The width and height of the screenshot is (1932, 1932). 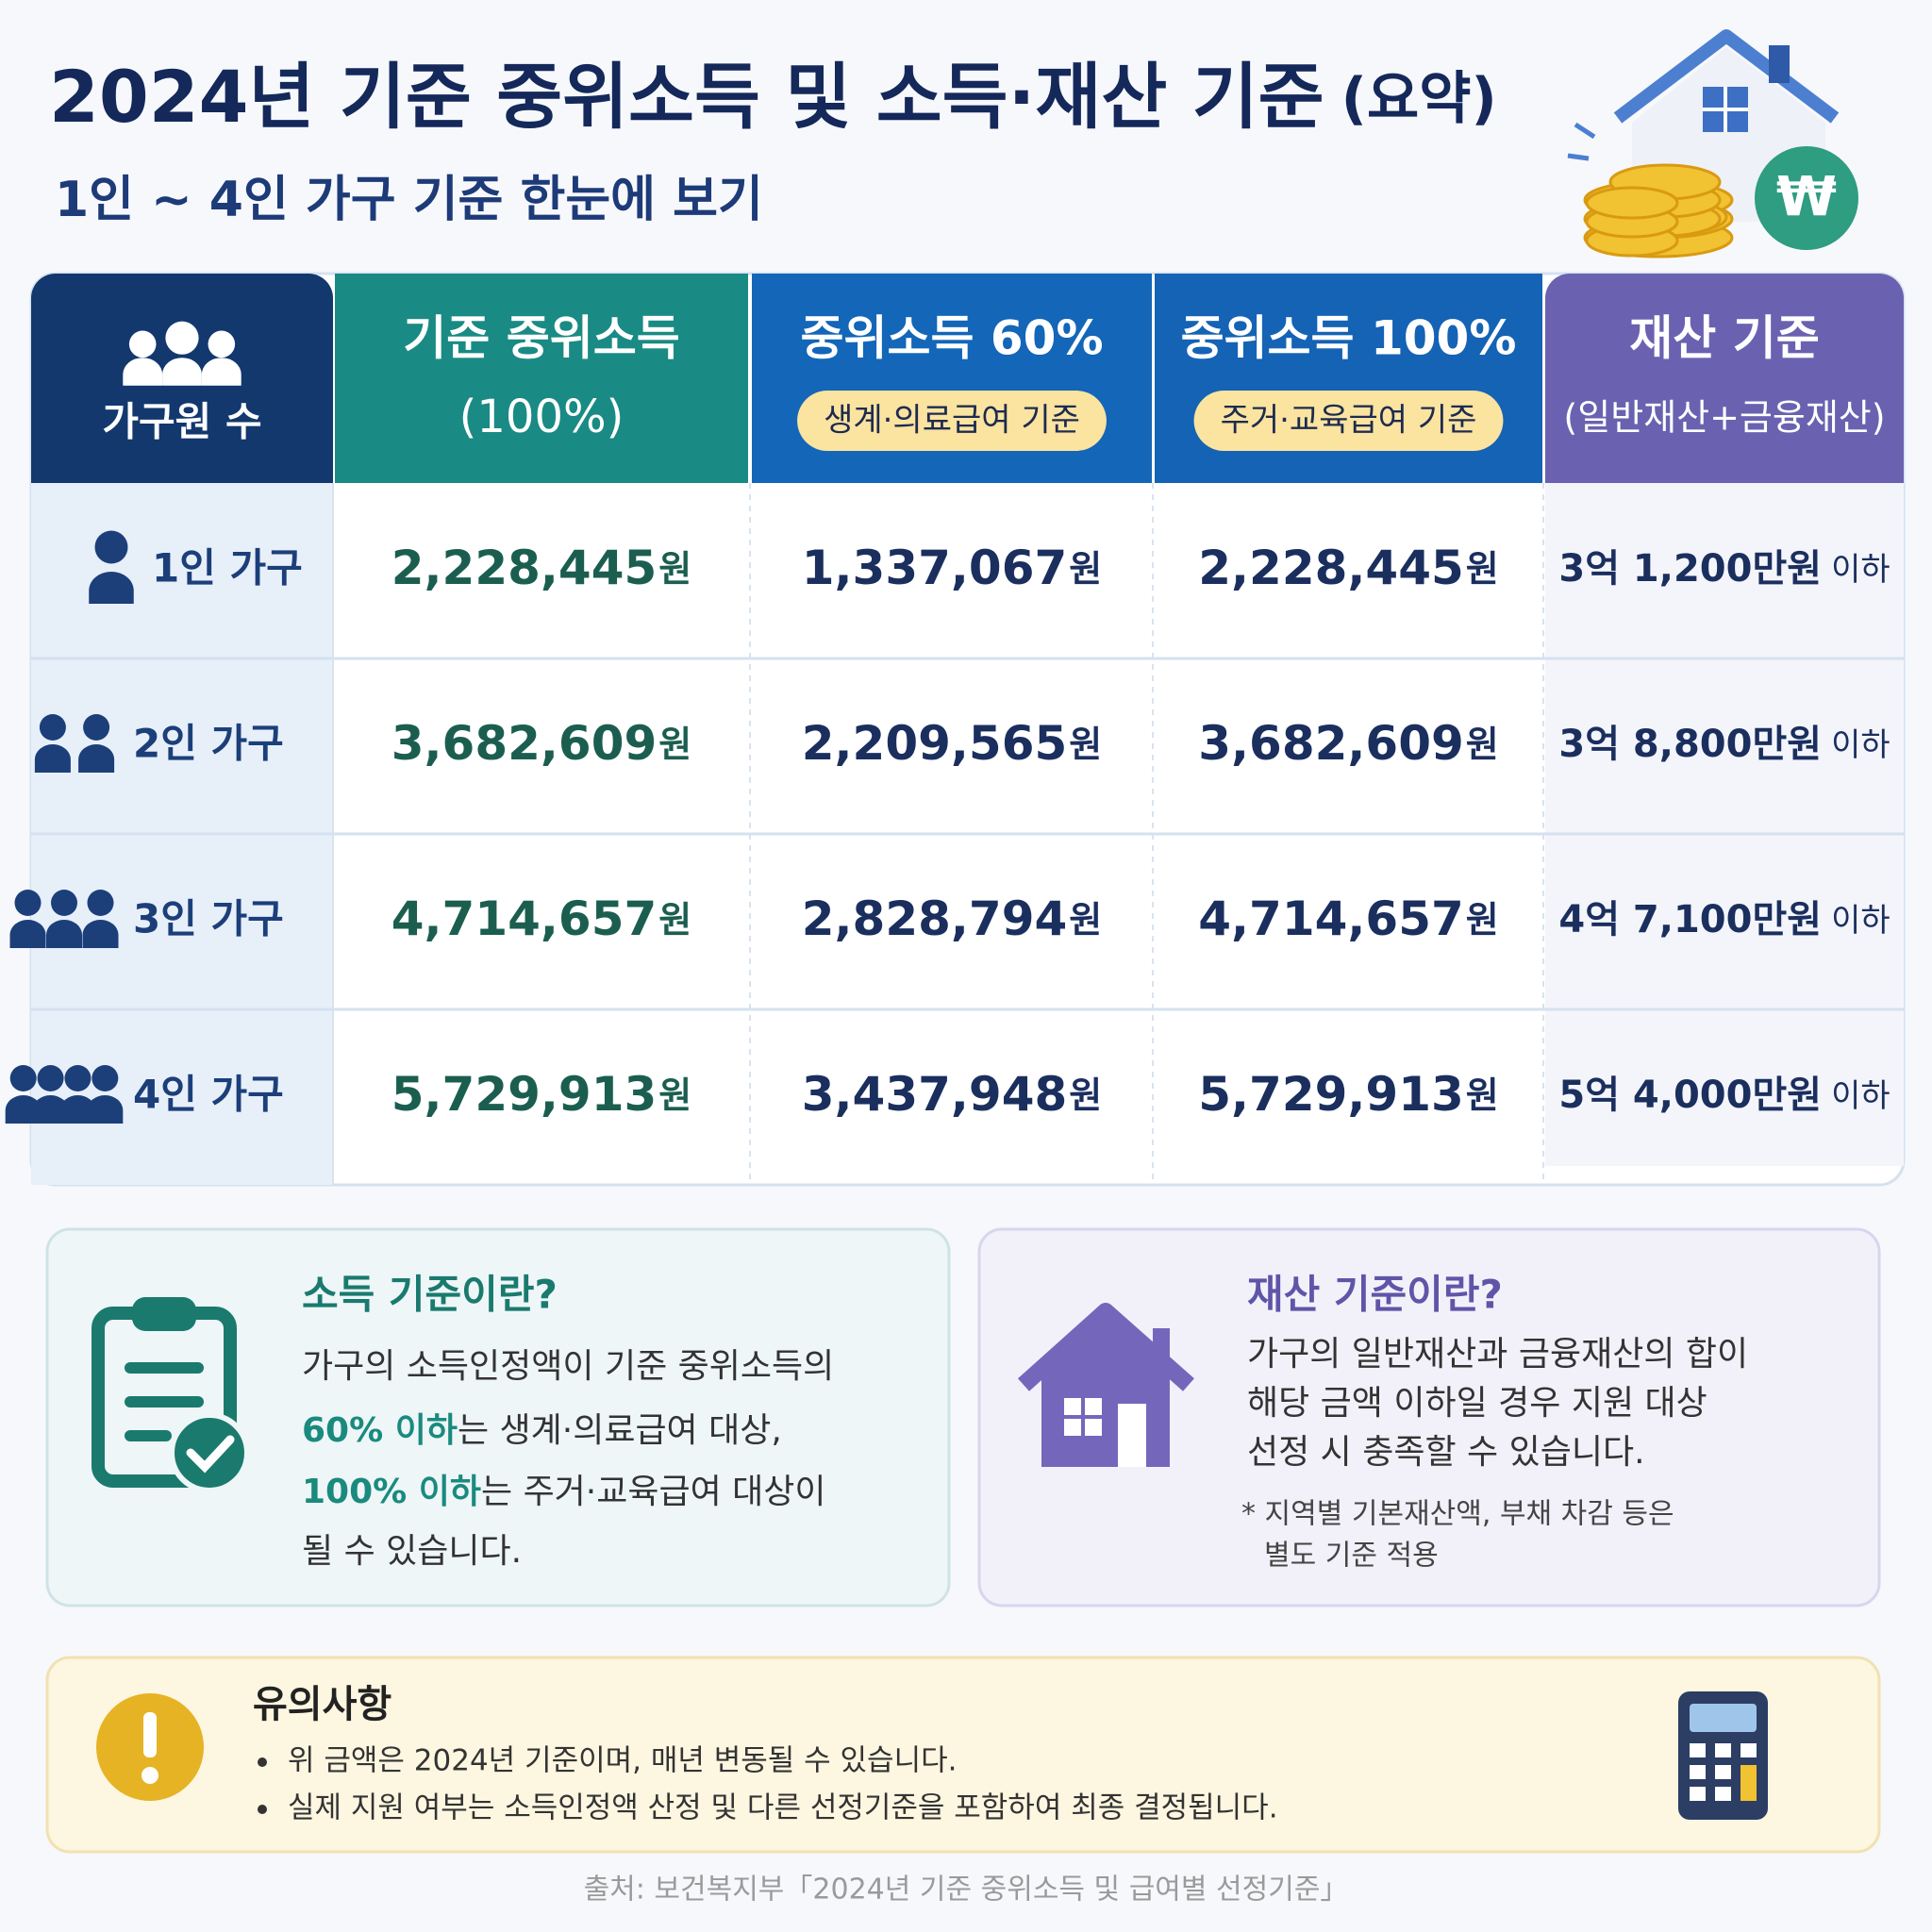 What do you see at coordinates (182, 422) in the screenshot?
I see `header-label: 가구원 수` at bounding box center [182, 422].